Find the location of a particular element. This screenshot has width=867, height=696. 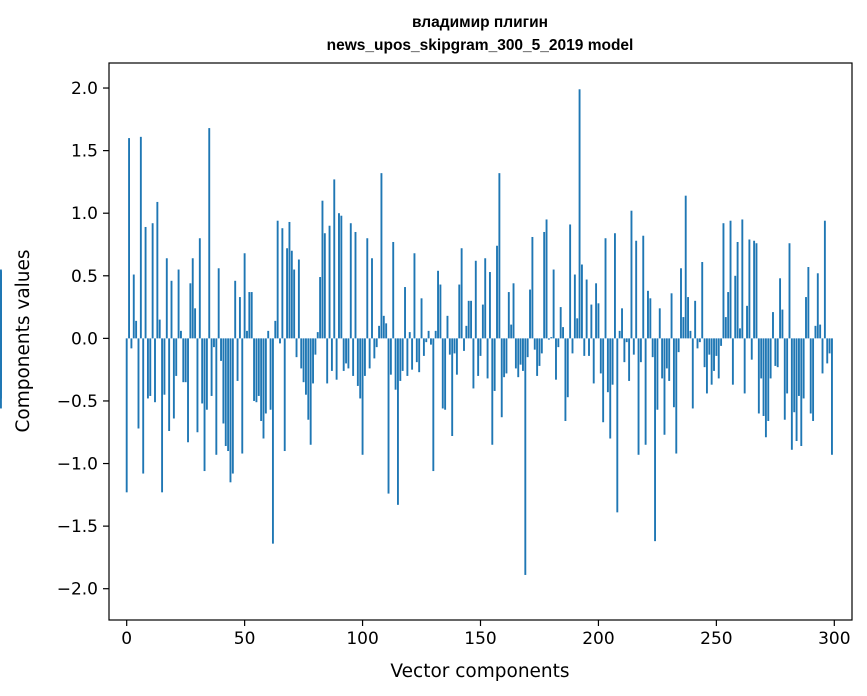

x-tick-label: 150 is located at coordinates (480, 639).